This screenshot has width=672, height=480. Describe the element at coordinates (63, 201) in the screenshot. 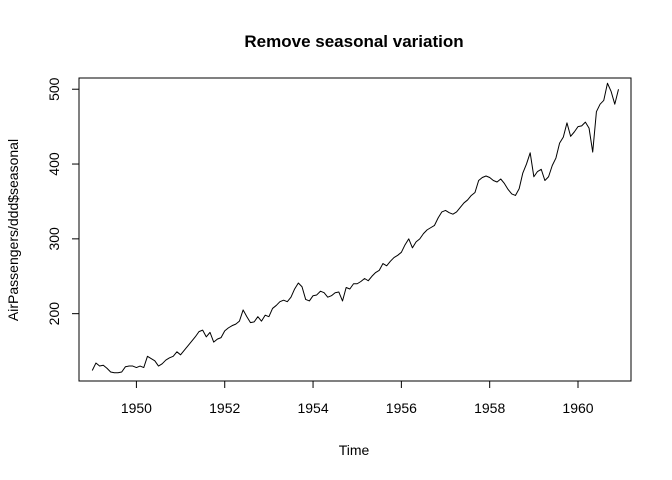

I see `y-axis: 200 300 400 500` at that location.